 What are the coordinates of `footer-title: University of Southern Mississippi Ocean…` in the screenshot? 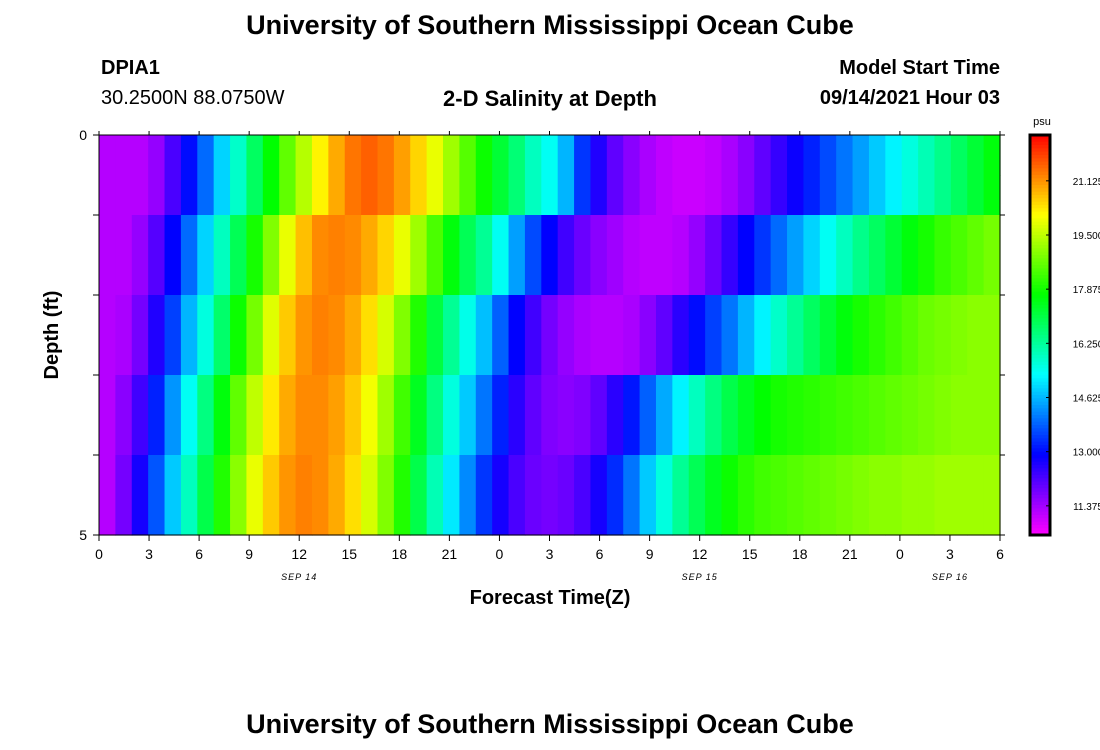 It's located at (550, 724).